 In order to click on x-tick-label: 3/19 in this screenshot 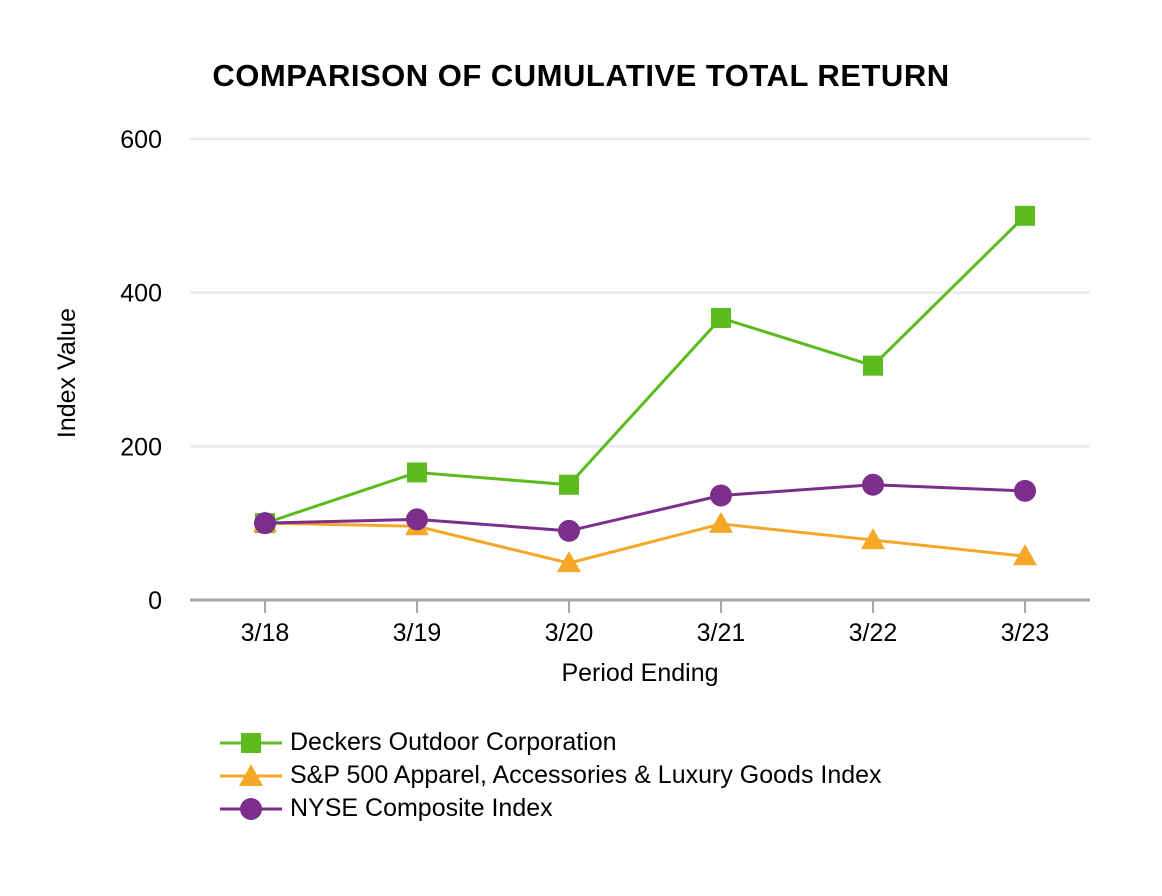, I will do `click(417, 633)`.